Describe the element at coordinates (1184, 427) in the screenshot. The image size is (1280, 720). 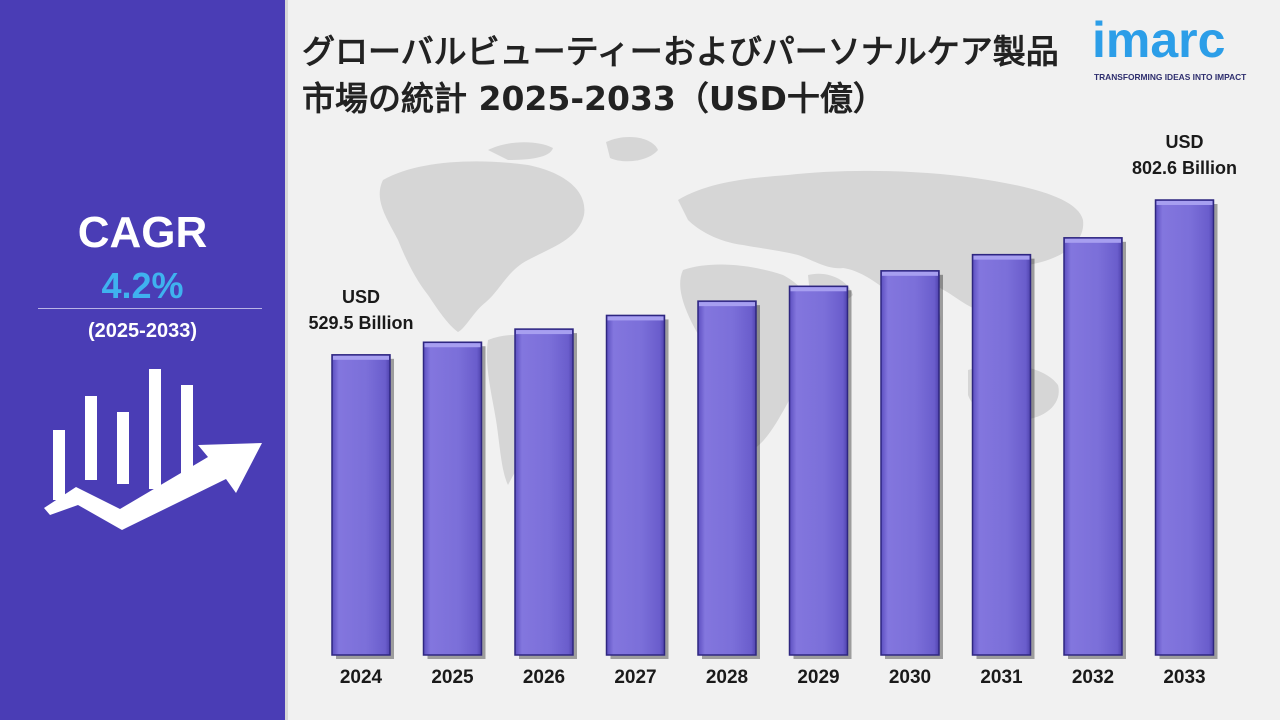
I see `bar-2033` at that location.